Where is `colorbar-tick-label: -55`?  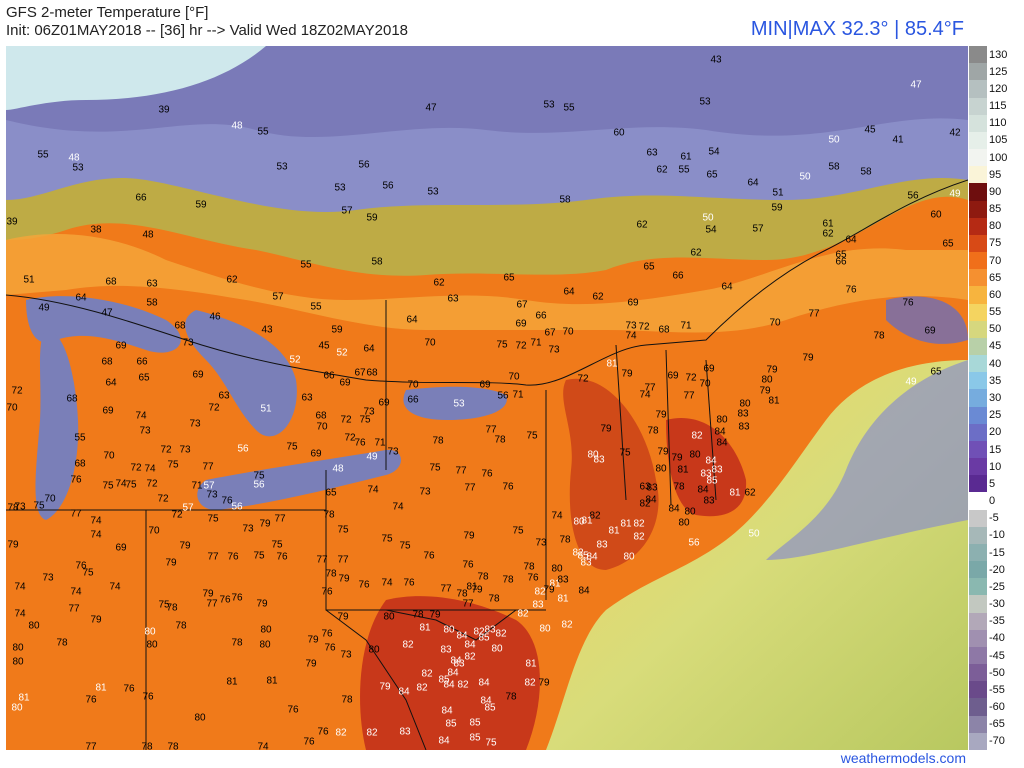
colorbar-tick-label: -55 is located at coordinates (997, 689).